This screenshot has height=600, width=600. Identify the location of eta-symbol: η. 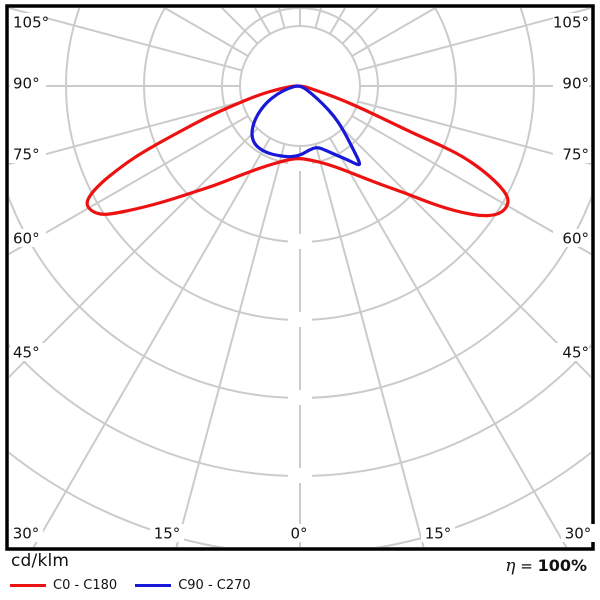
(510, 566).